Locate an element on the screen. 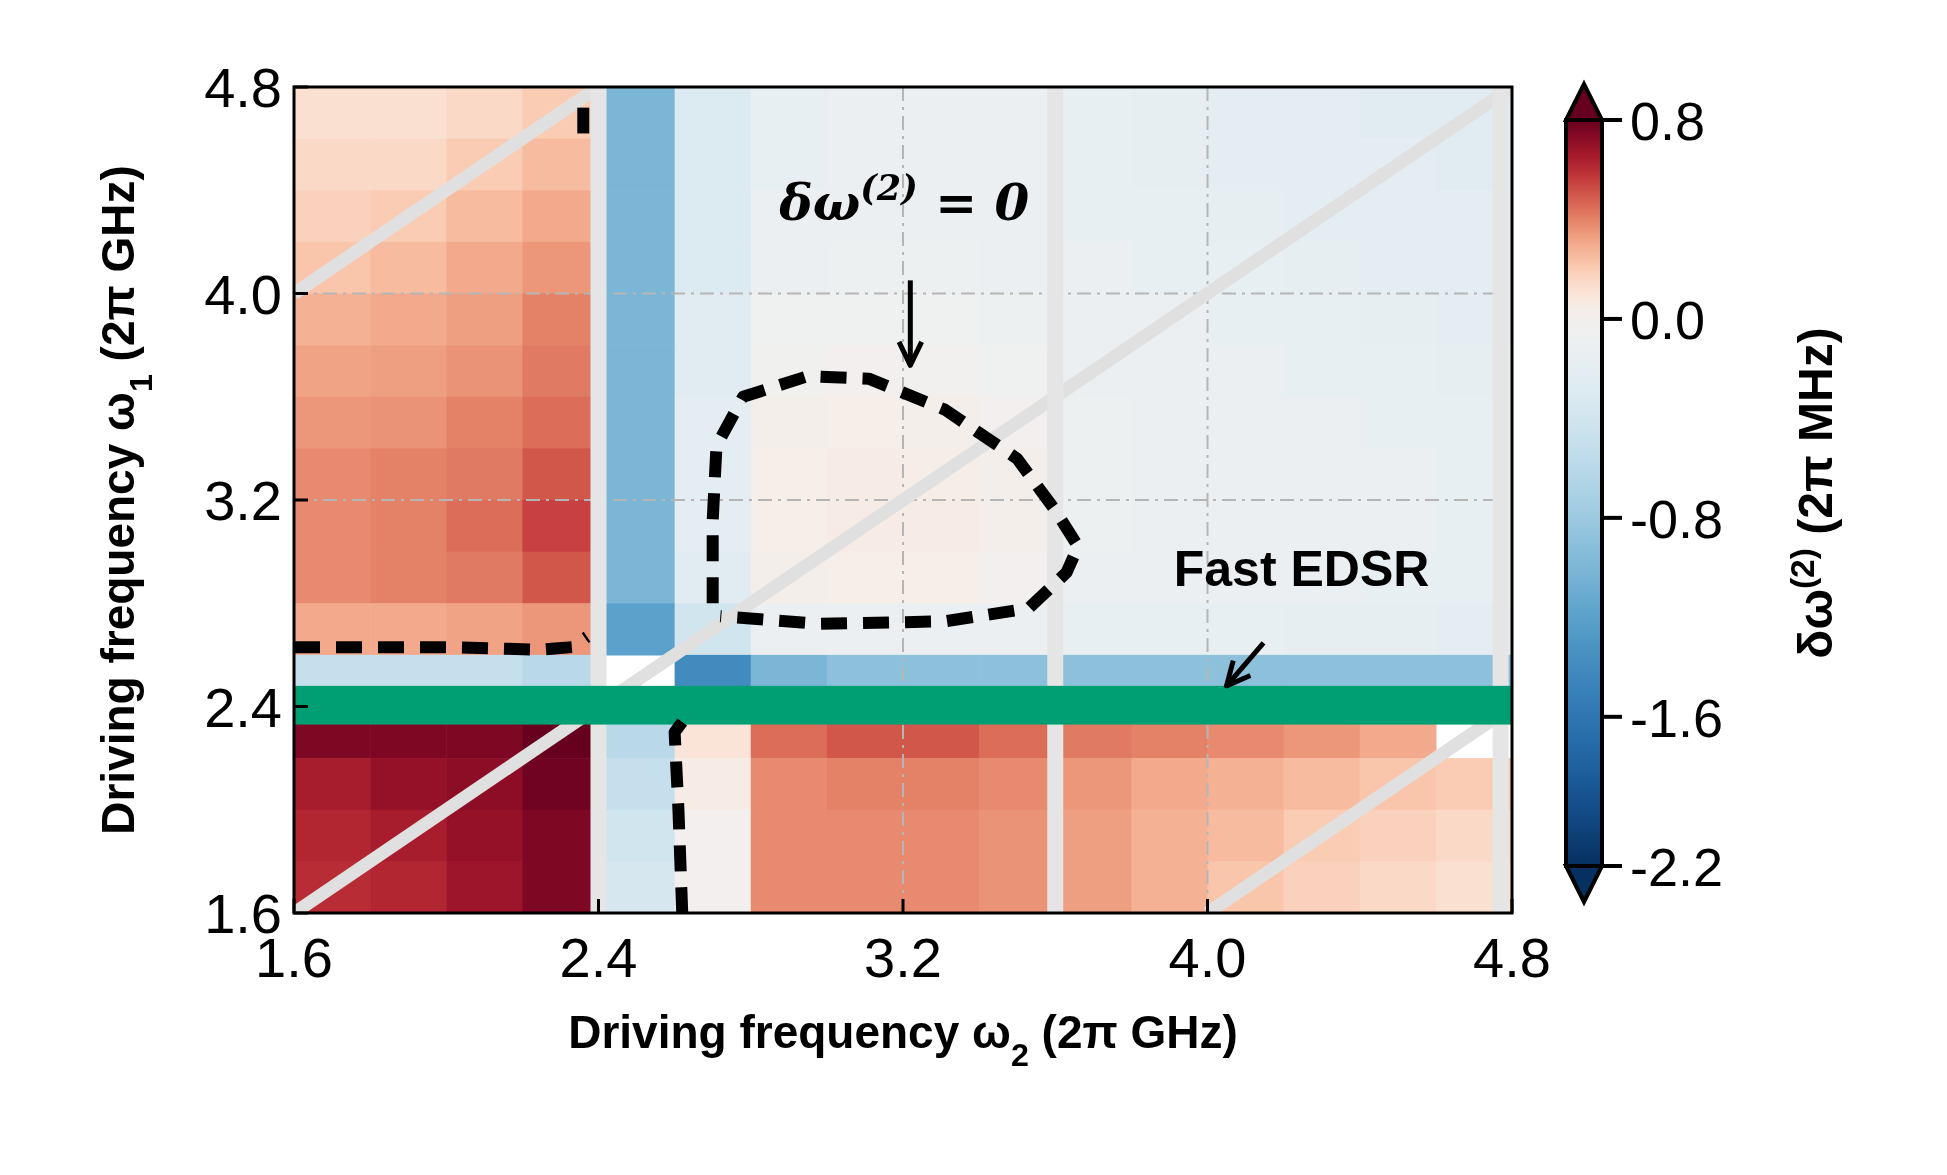 This screenshot has width=1947, height=1175. color-bar-label: -1.6 is located at coordinates (1677, 717).